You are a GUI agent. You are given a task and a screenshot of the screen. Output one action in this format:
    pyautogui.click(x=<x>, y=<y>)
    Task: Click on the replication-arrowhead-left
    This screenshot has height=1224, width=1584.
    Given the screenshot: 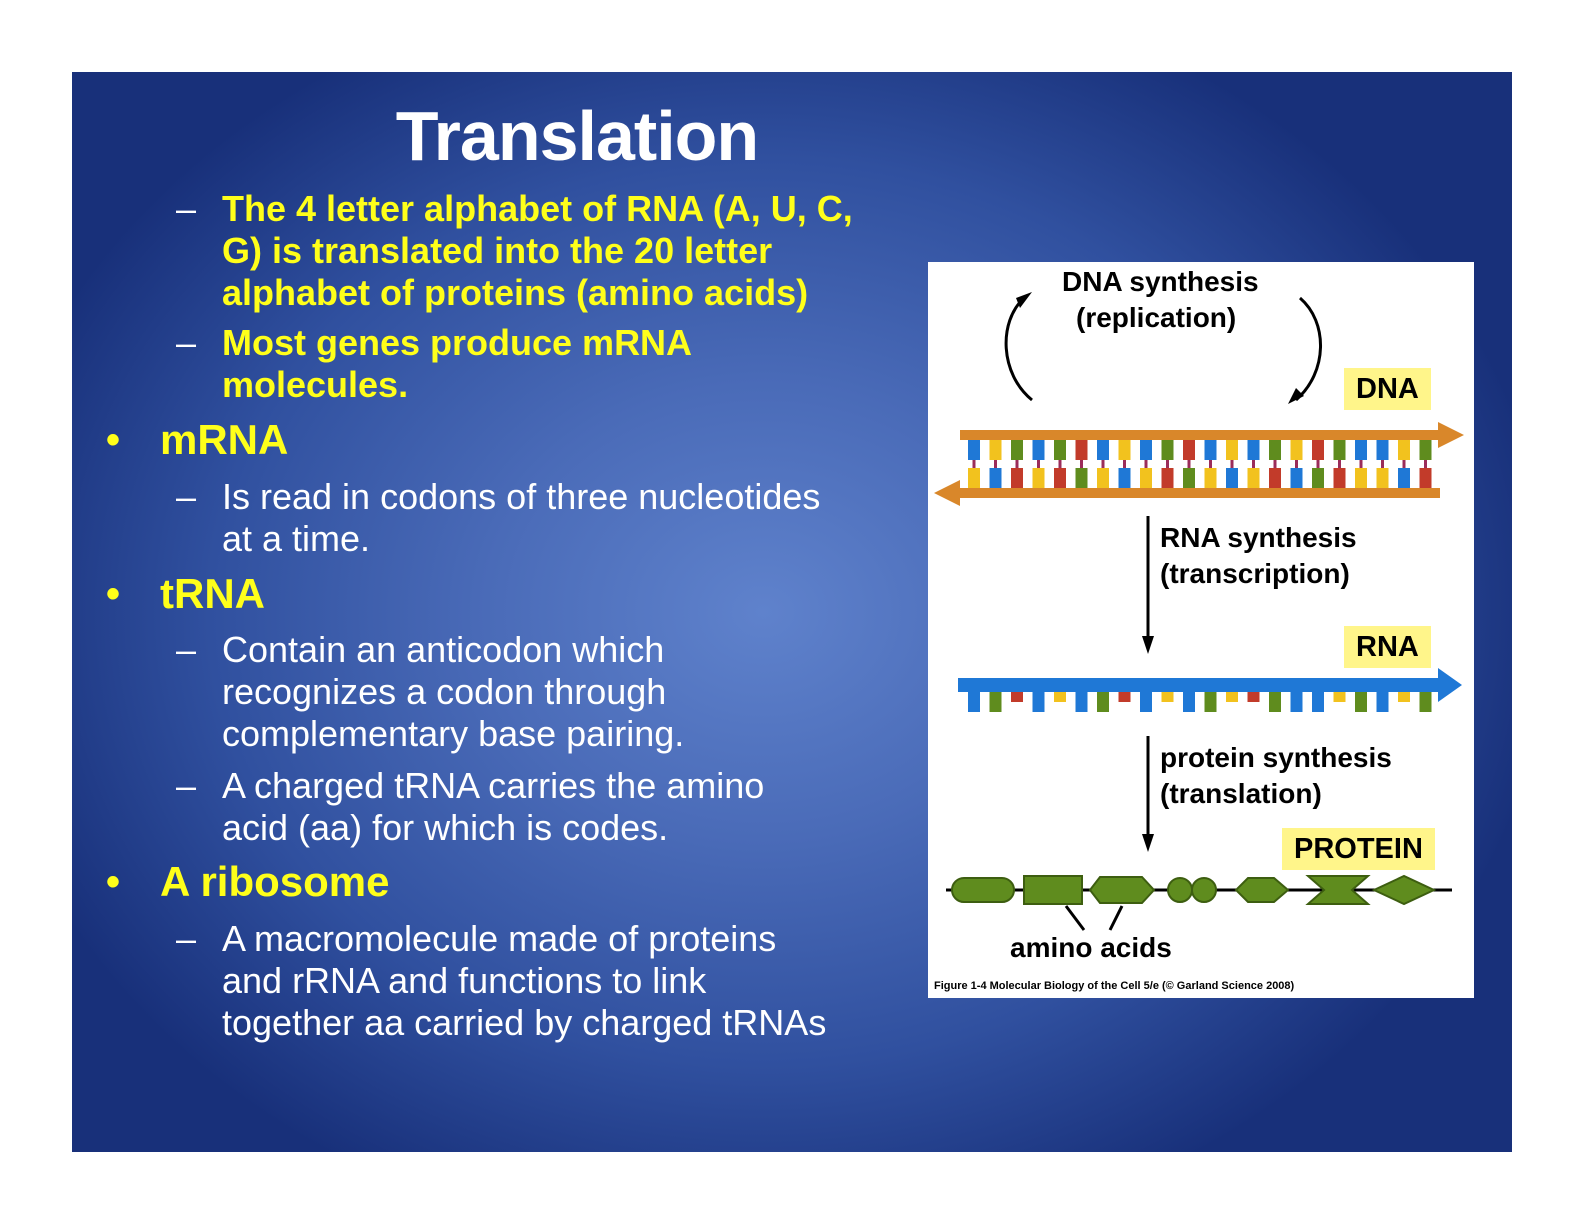 What is the action you would take?
    pyautogui.click(x=1024, y=300)
    